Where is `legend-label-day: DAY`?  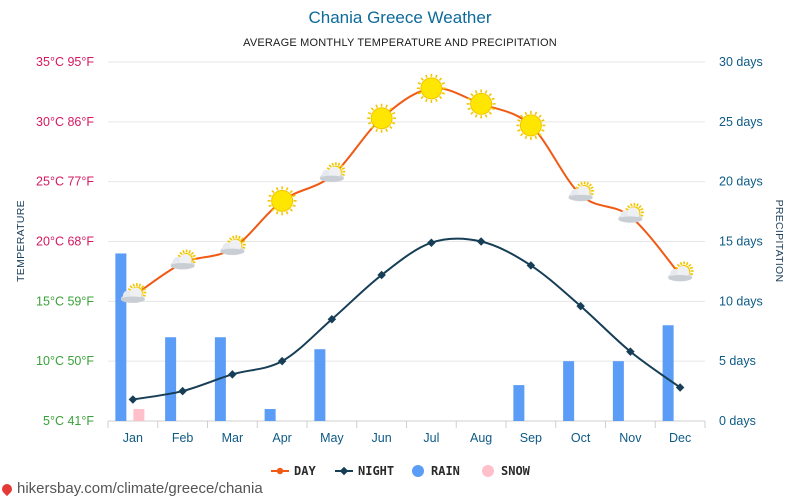
legend-label-day: DAY is located at coordinates (305, 471).